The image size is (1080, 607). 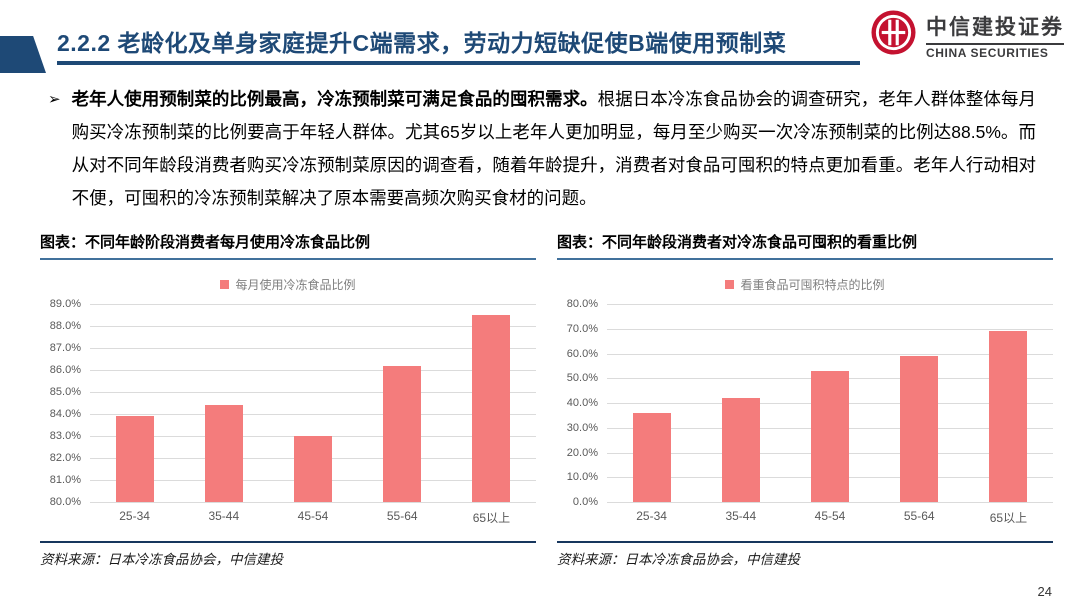 What do you see at coordinates (288, 245) in the screenshot?
I see `chart-title: 图表：不同年龄阶段消费者每月使用冷冻食品比例` at bounding box center [288, 245].